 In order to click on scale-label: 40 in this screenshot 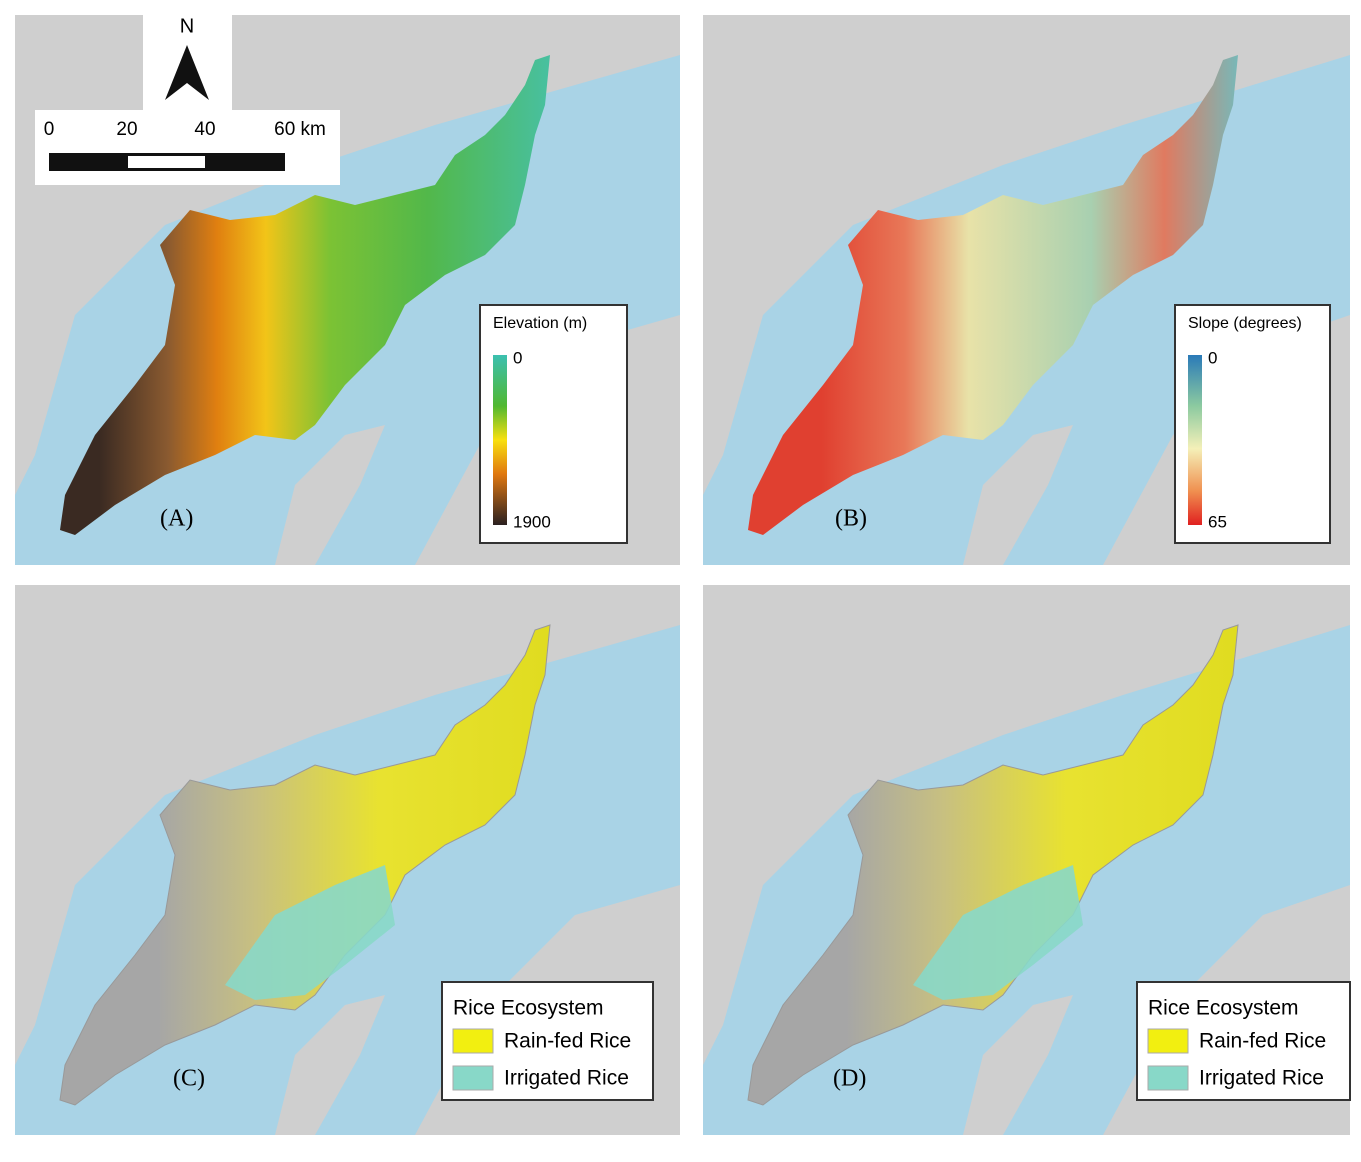, I will do `click(204, 129)`.